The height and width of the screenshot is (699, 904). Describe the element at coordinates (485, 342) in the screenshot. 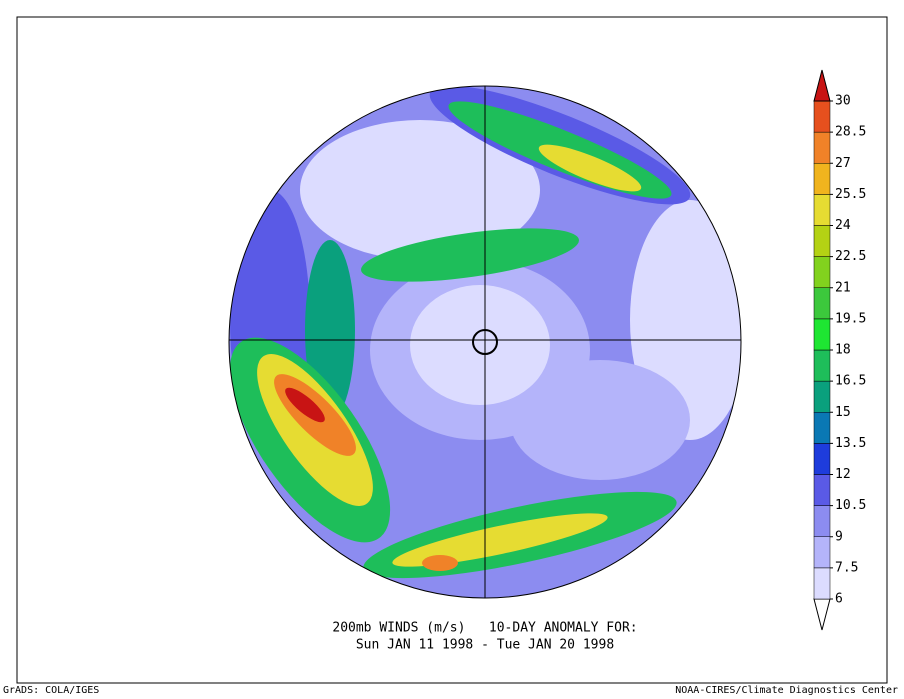

I see `pole-marker` at that location.